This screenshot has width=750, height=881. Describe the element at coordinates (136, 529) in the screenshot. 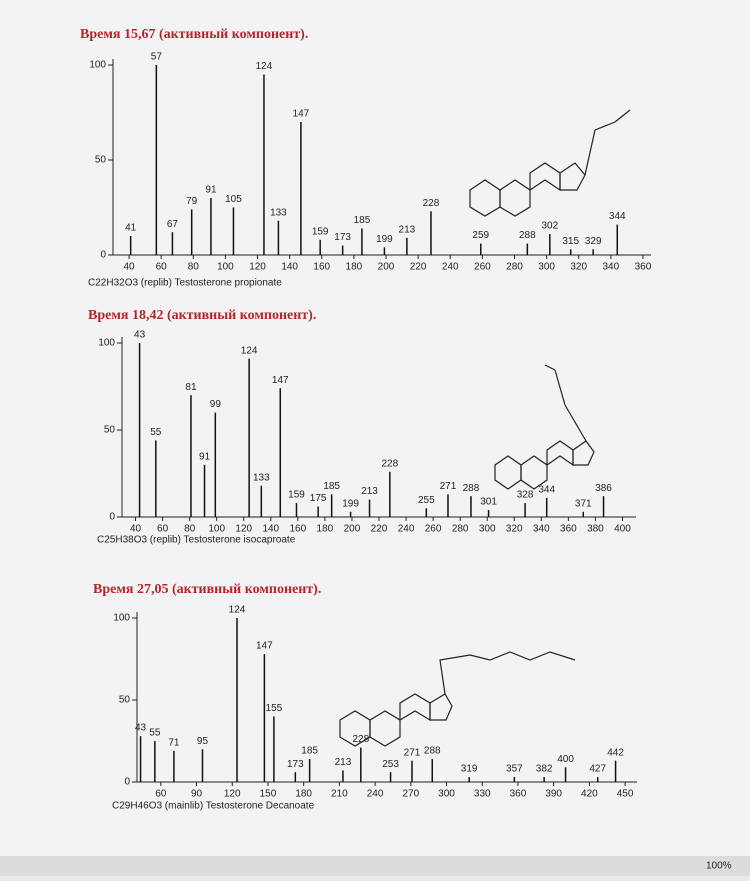

I see `x-tick-label: 40` at that location.